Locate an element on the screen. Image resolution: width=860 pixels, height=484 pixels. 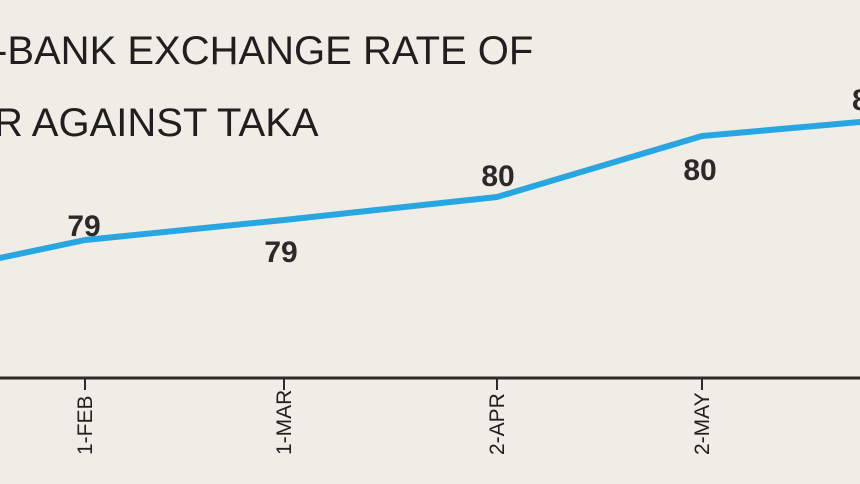
chart-title-line-1: -BANK EXCHANGE RATE OF is located at coordinates (266, 51).